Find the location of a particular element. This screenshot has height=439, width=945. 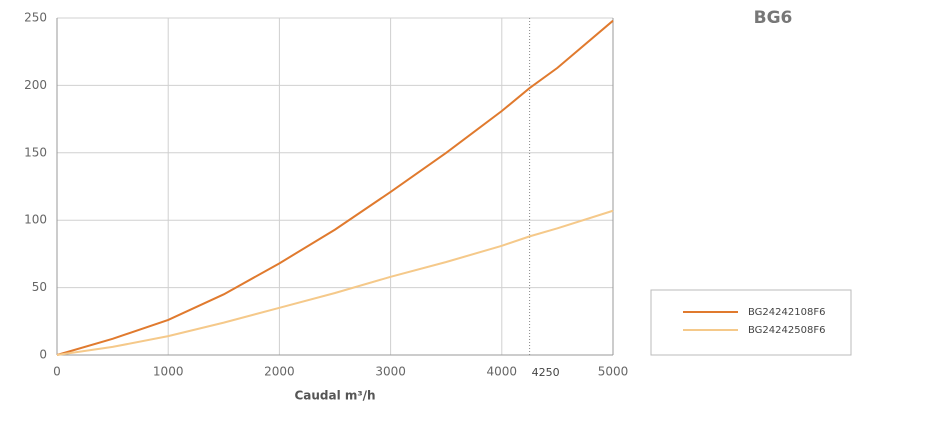

y-tick-label: 150 is located at coordinates (35, 152).